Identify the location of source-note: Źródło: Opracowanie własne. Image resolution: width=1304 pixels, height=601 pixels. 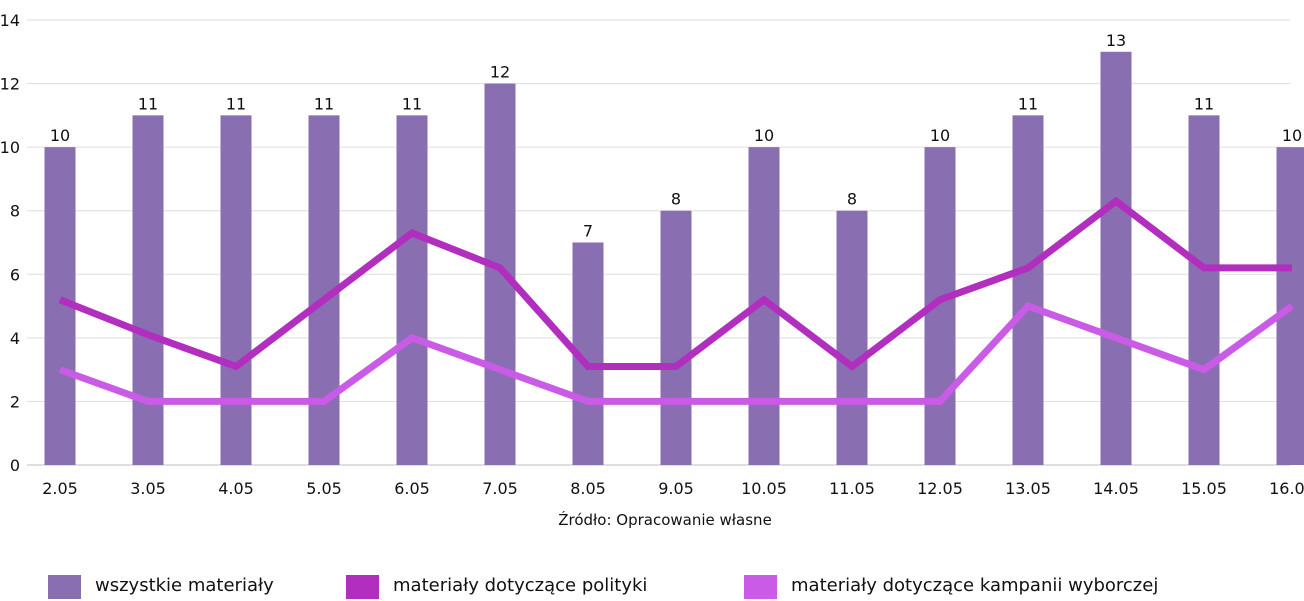
(665, 519).